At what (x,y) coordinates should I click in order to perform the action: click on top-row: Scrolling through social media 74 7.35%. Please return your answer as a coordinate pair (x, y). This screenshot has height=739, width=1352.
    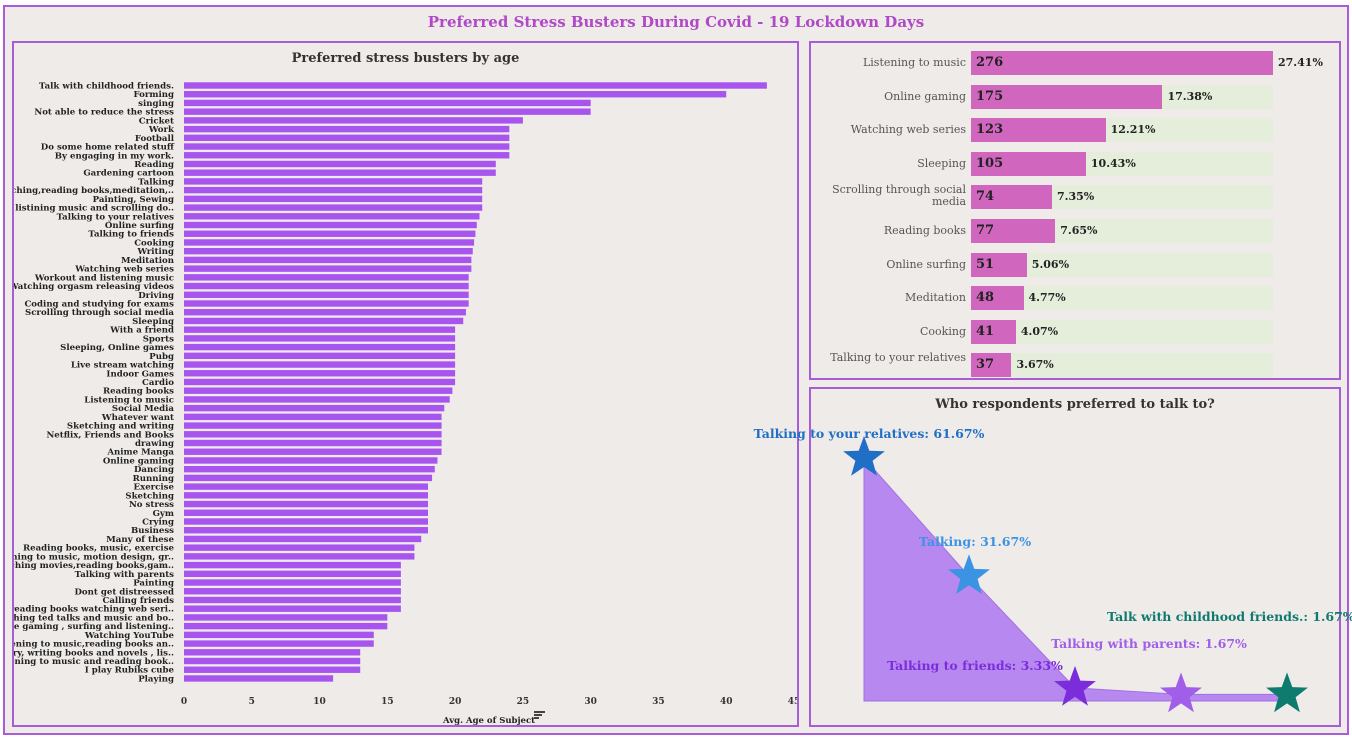
    Looking at the image, I should click on (1076, 197).